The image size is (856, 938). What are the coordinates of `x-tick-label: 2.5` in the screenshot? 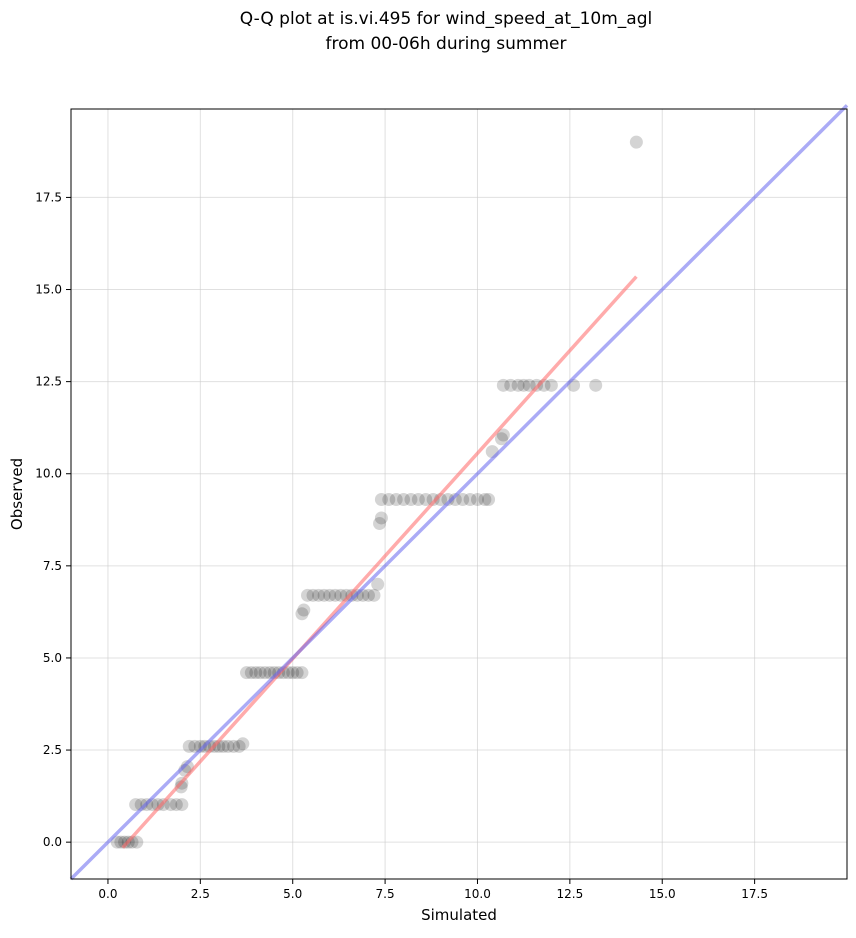 It's located at (200, 894).